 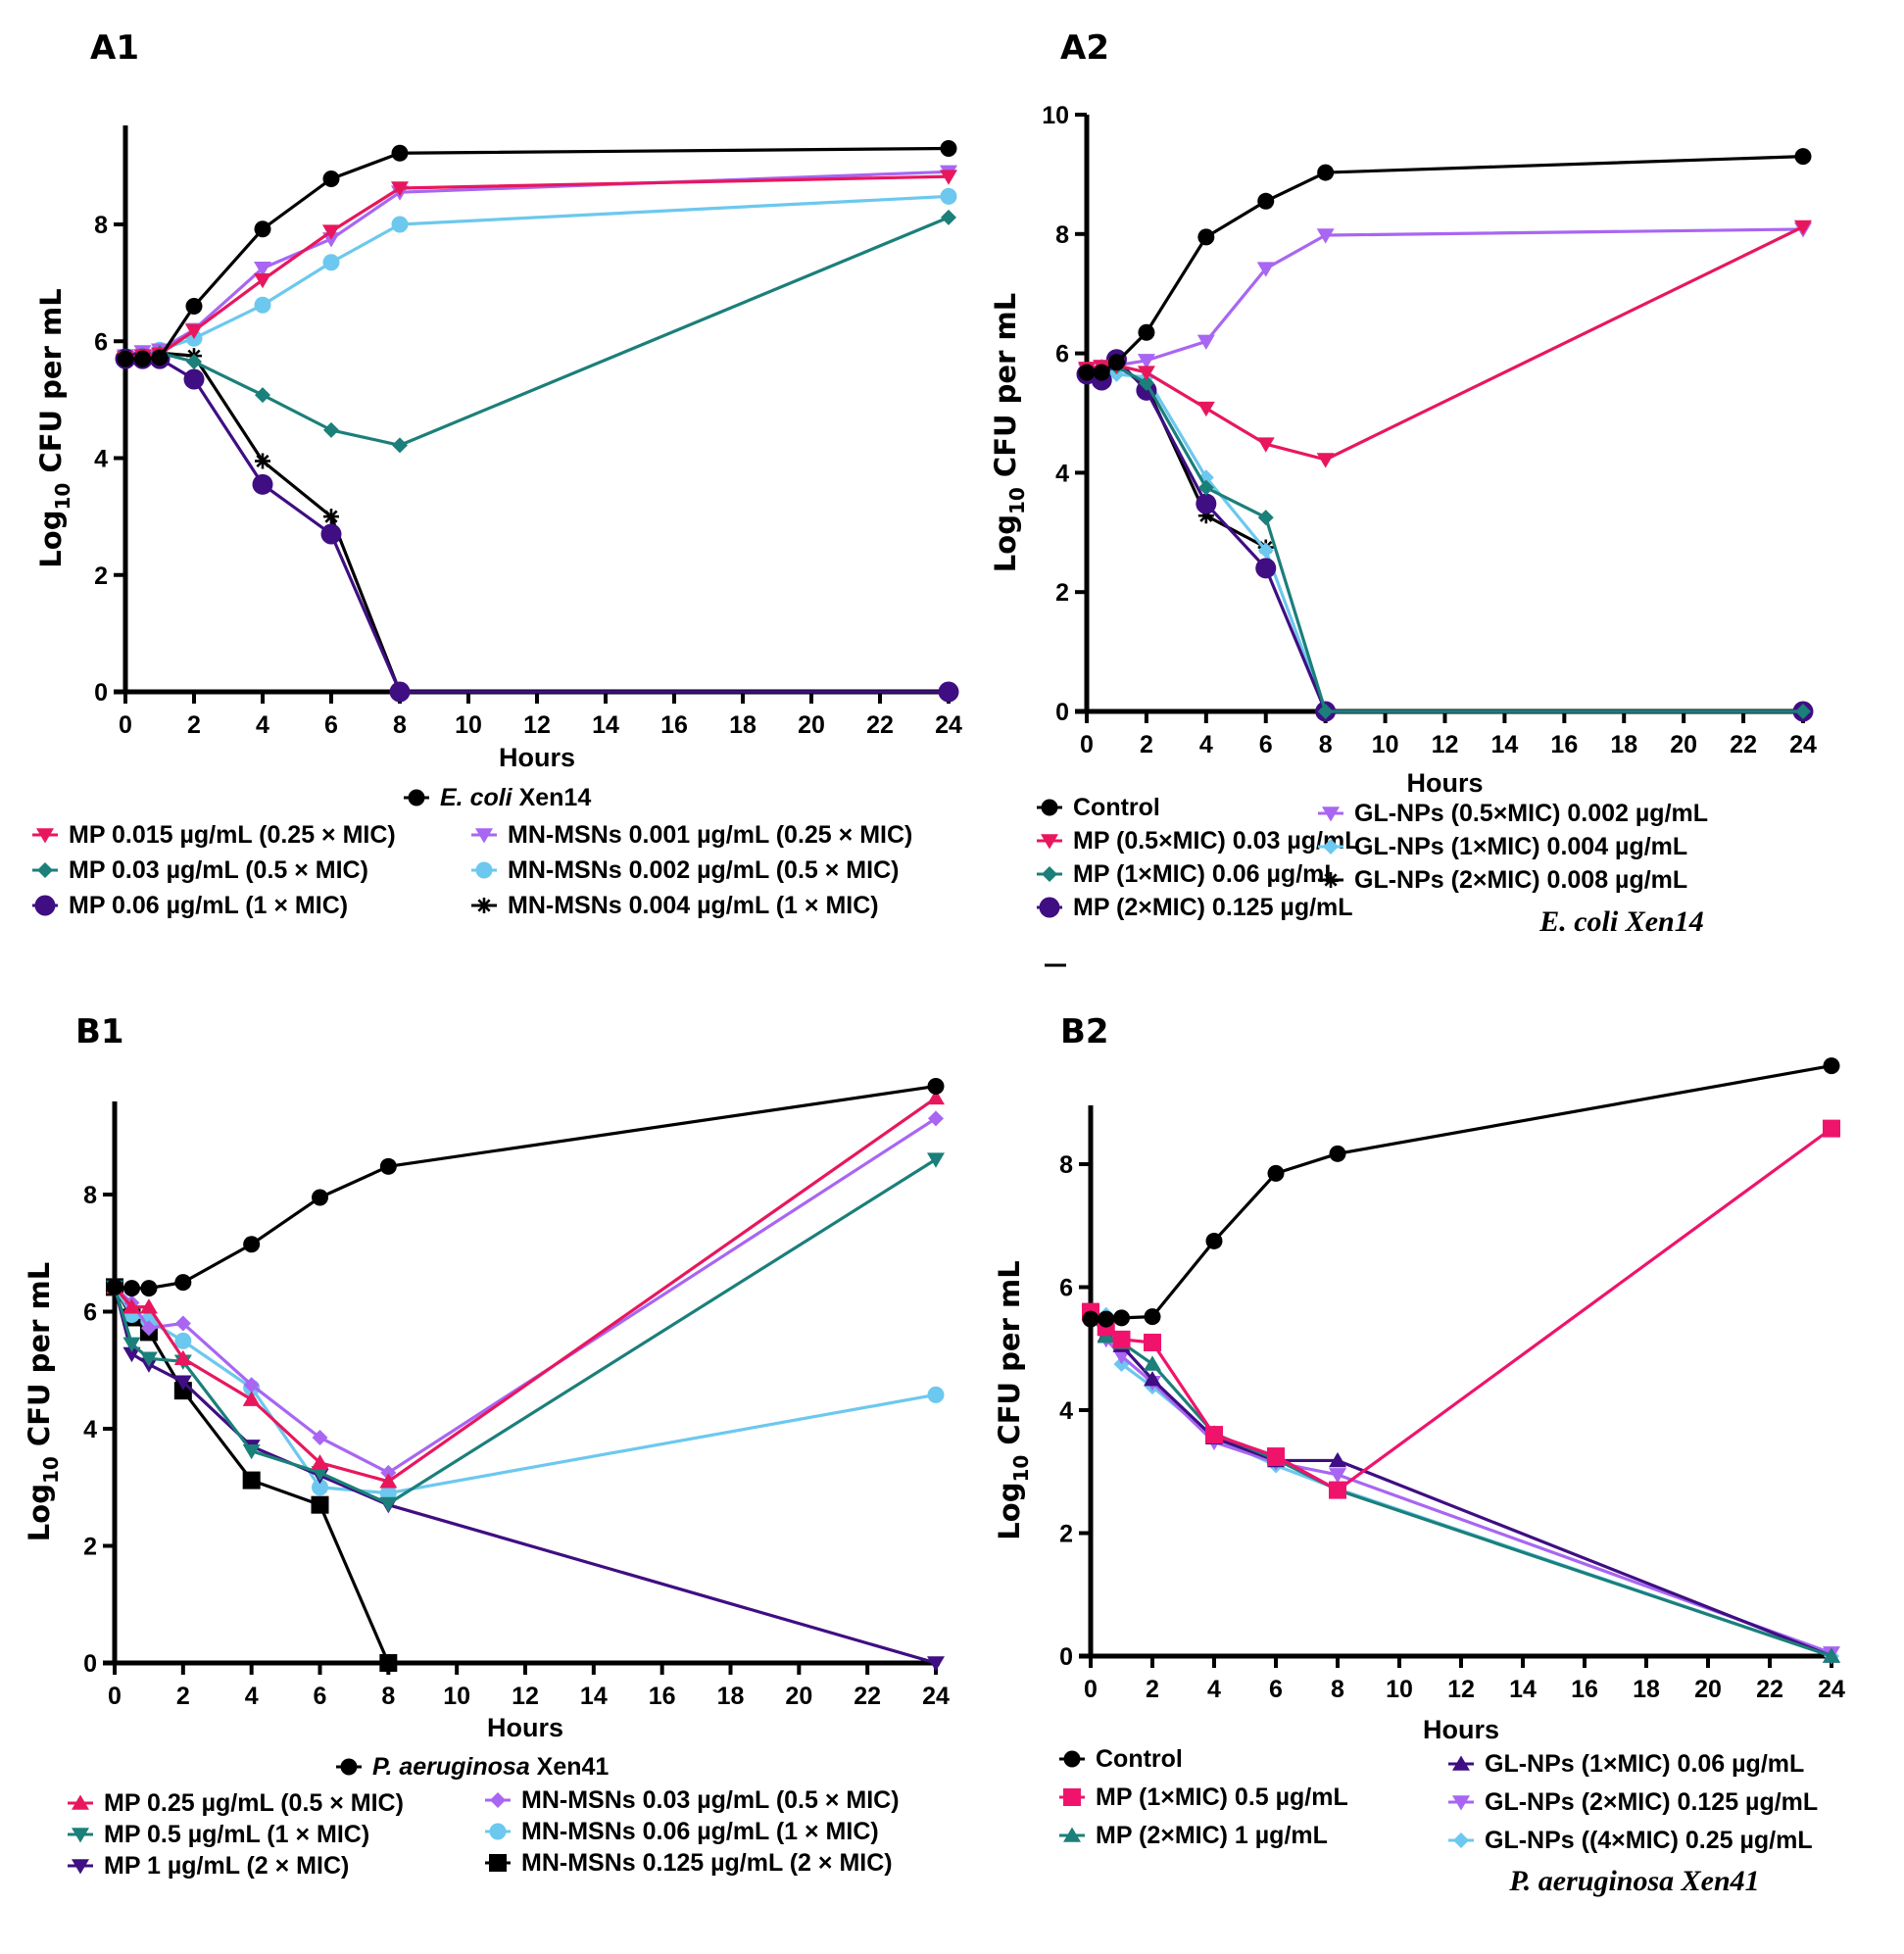 I want to click on series-gl-nps-2-mic-0-125-g-ml, so click(x=1461, y=1483).